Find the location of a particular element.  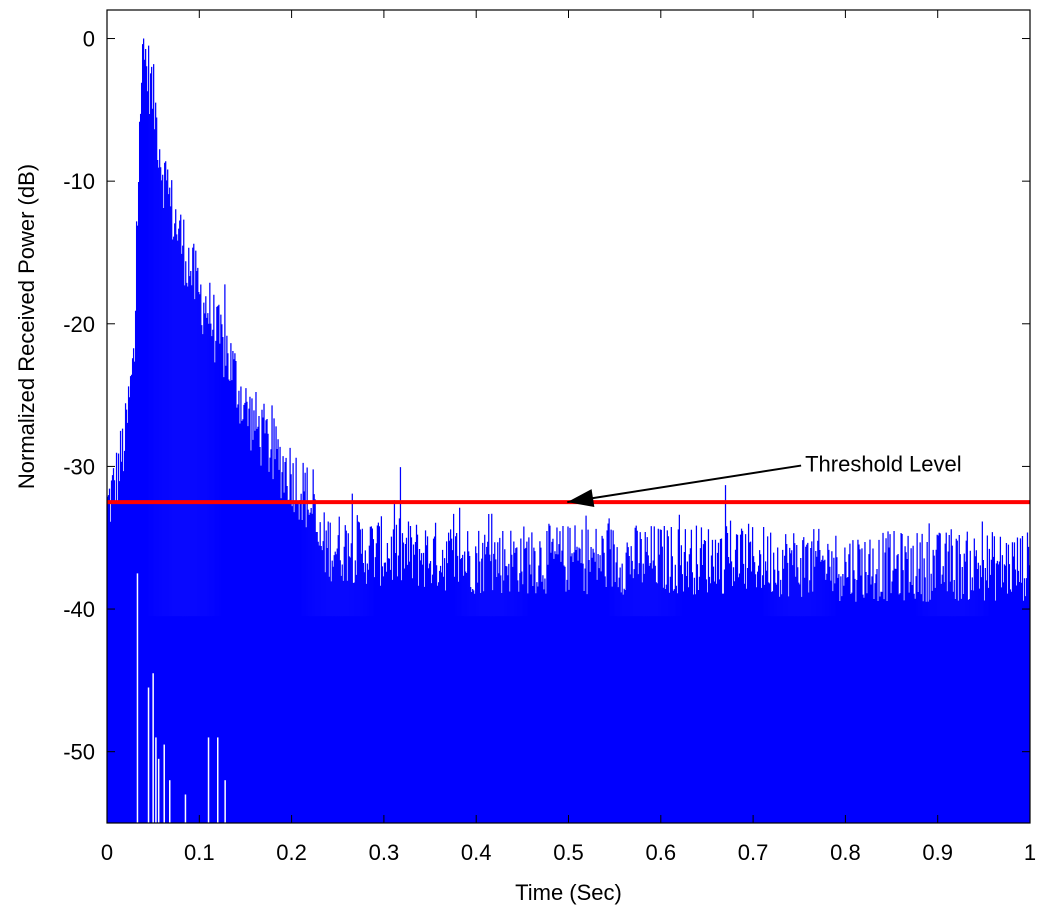

x-tick-label: 0.1 is located at coordinates (199, 852).